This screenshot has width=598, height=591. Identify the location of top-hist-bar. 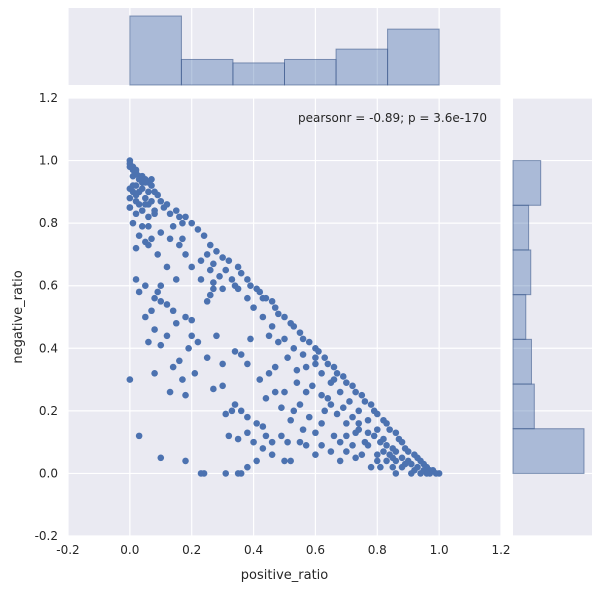
(155, 50).